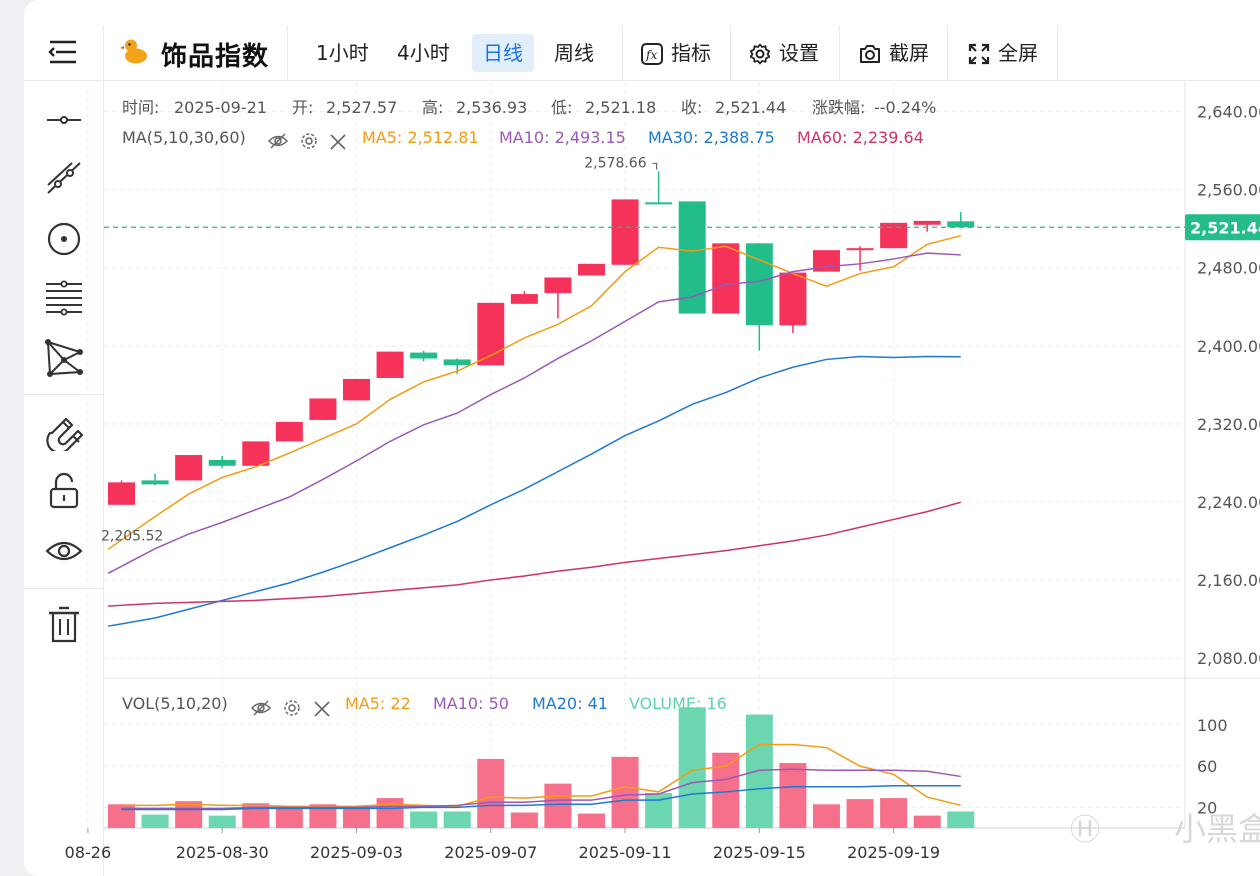 Image resolution: width=1260 pixels, height=876 pixels. What do you see at coordinates (471, 703) in the screenshot?
I see `vol-ma10-legend: MA10: 50` at bounding box center [471, 703].